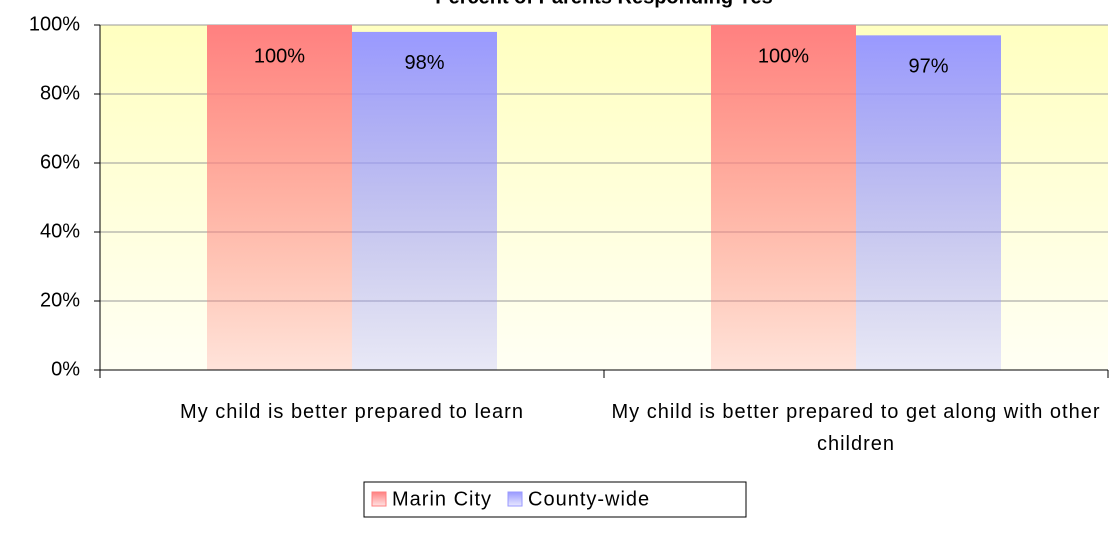 The height and width of the screenshot is (552, 1110). What do you see at coordinates (928, 67) in the screenshot?
I see `data-label: 97%` at bounding box center [928, 67].